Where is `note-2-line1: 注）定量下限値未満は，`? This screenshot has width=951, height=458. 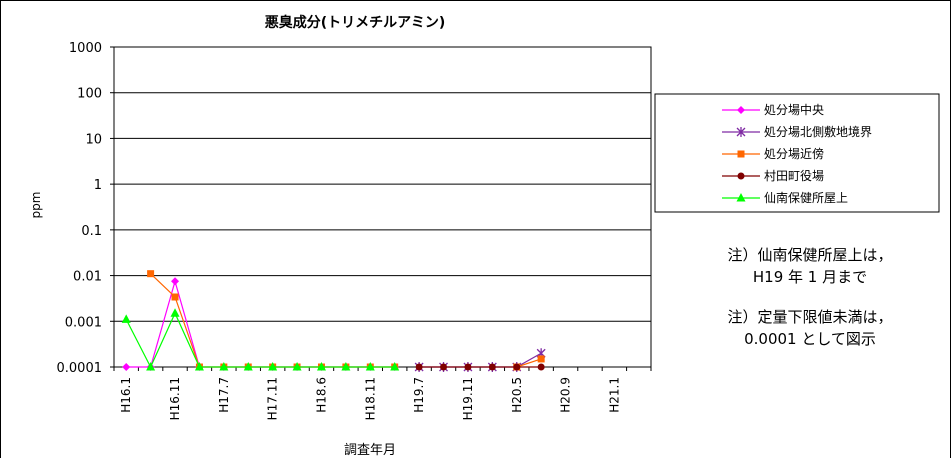 note-2-line1: 注）定量下限値未満は， is located at coordinates (810, 317).